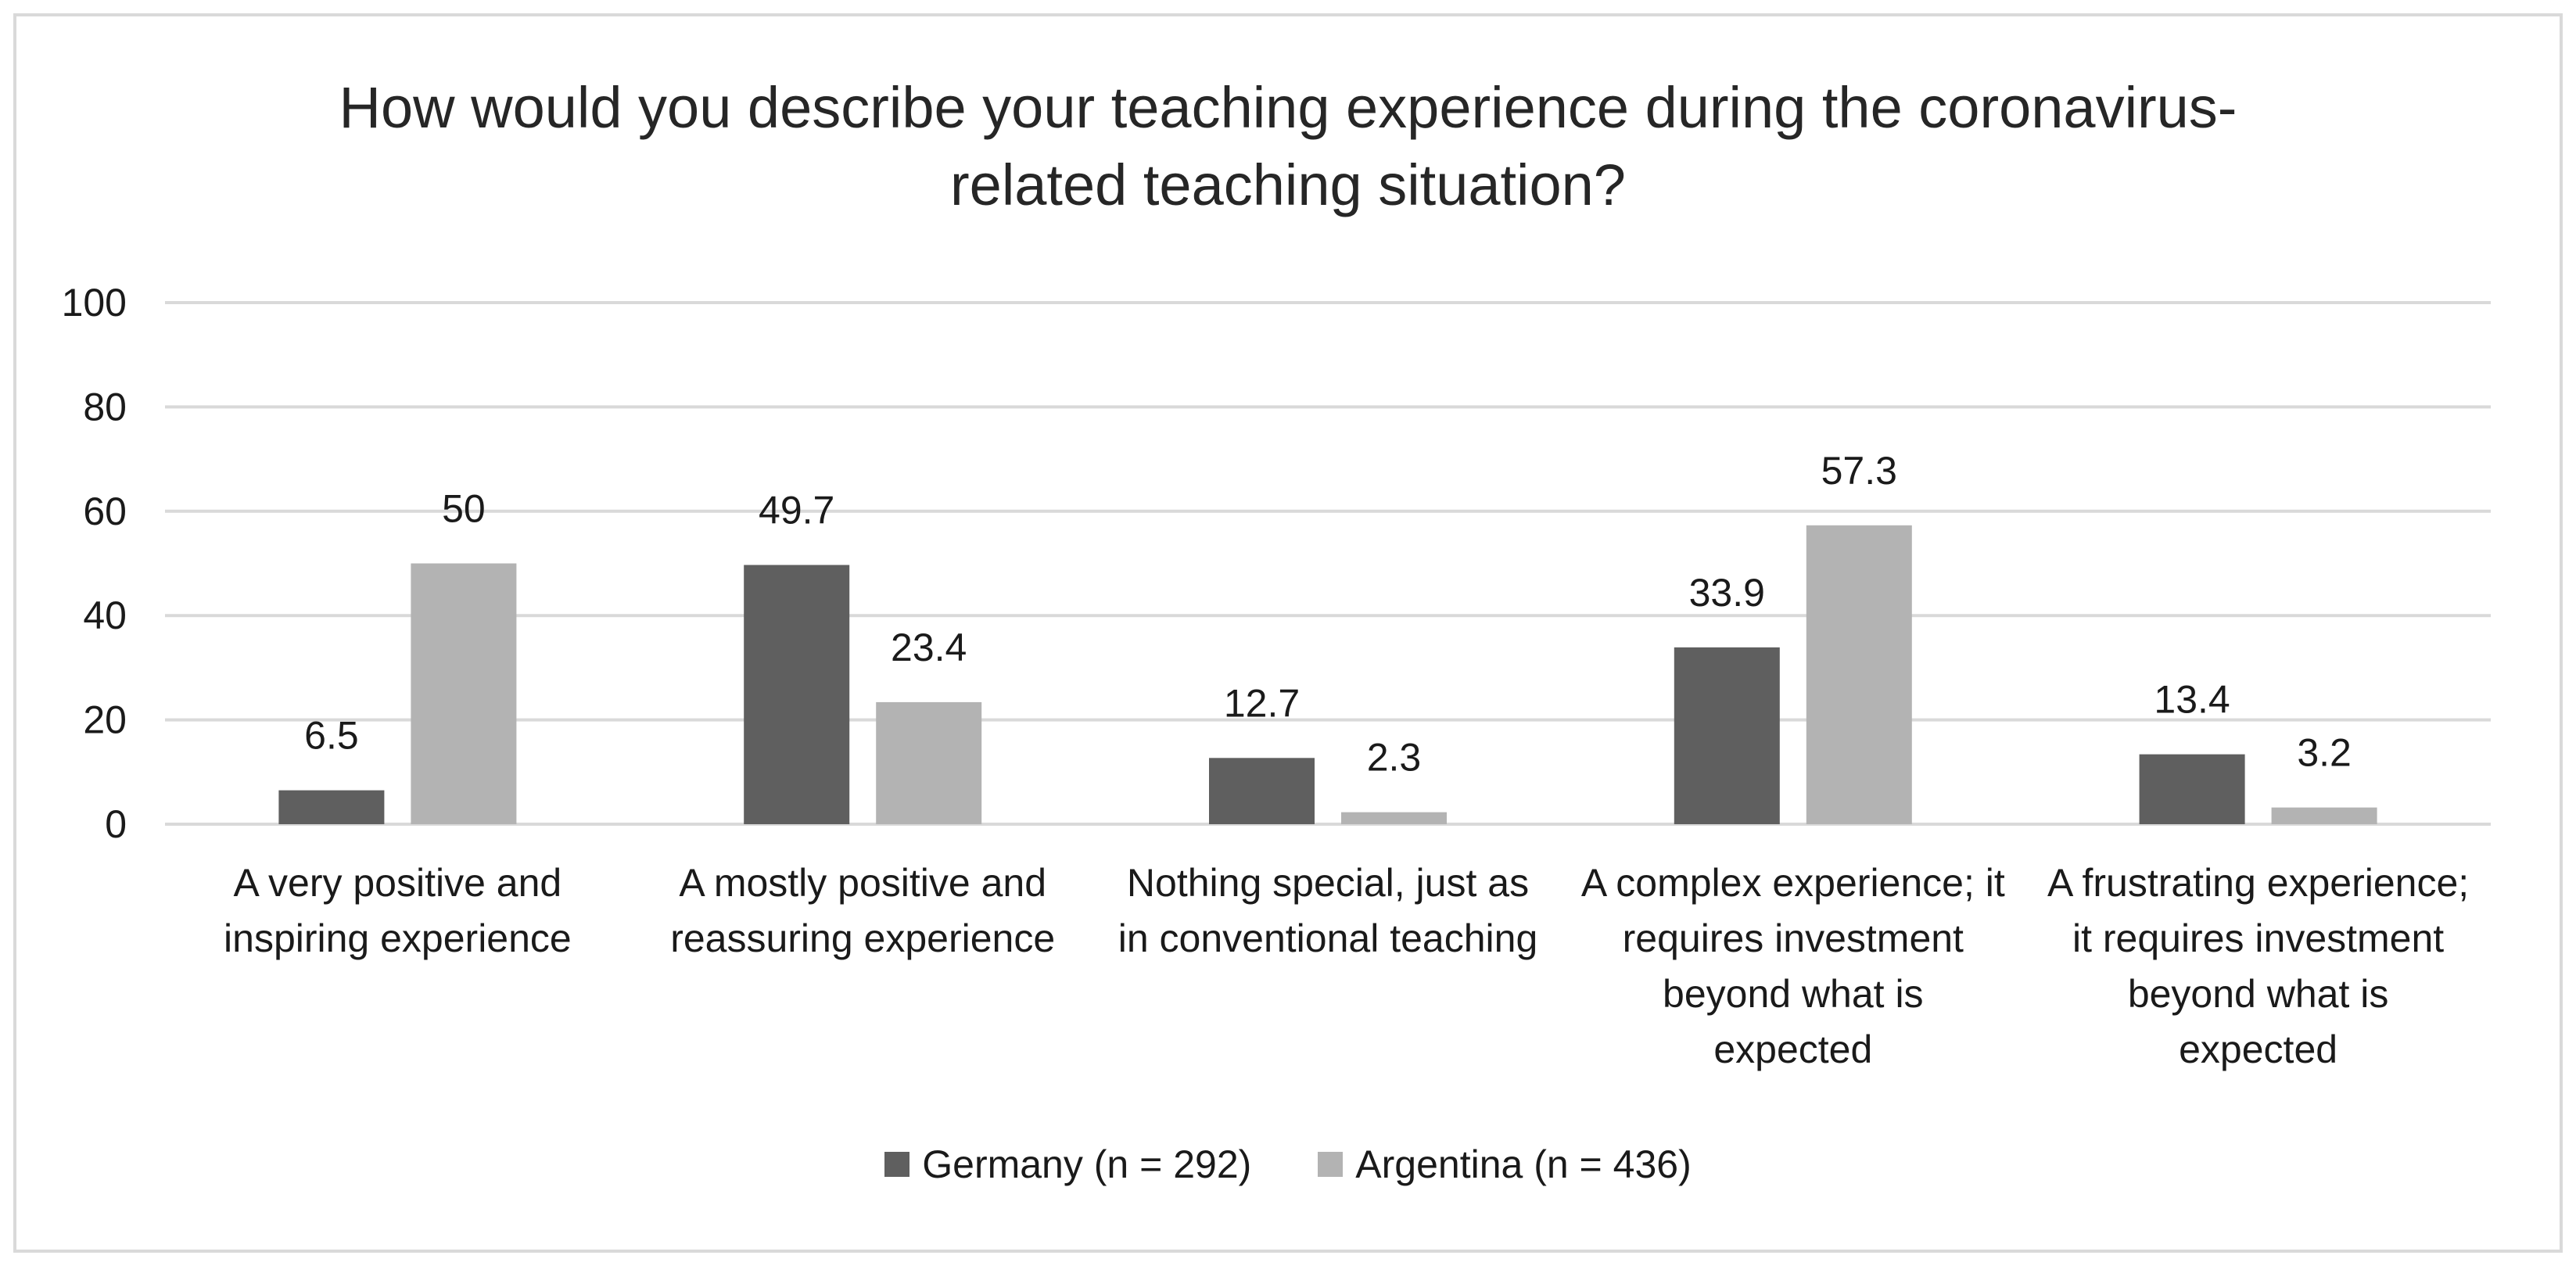  I want to click on data-label: 57.3, so click(1859, 471).